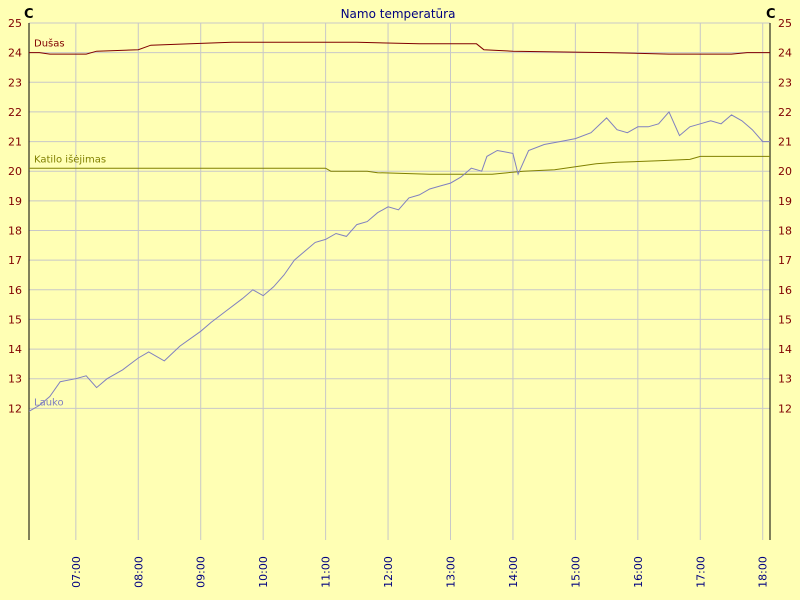 The height and width of the screenshot is (600, 800). What do you see at coordinates (15, 53) in the screenshot?
I see `y-tick-label-left: 24` at bounding box center [15, 53].